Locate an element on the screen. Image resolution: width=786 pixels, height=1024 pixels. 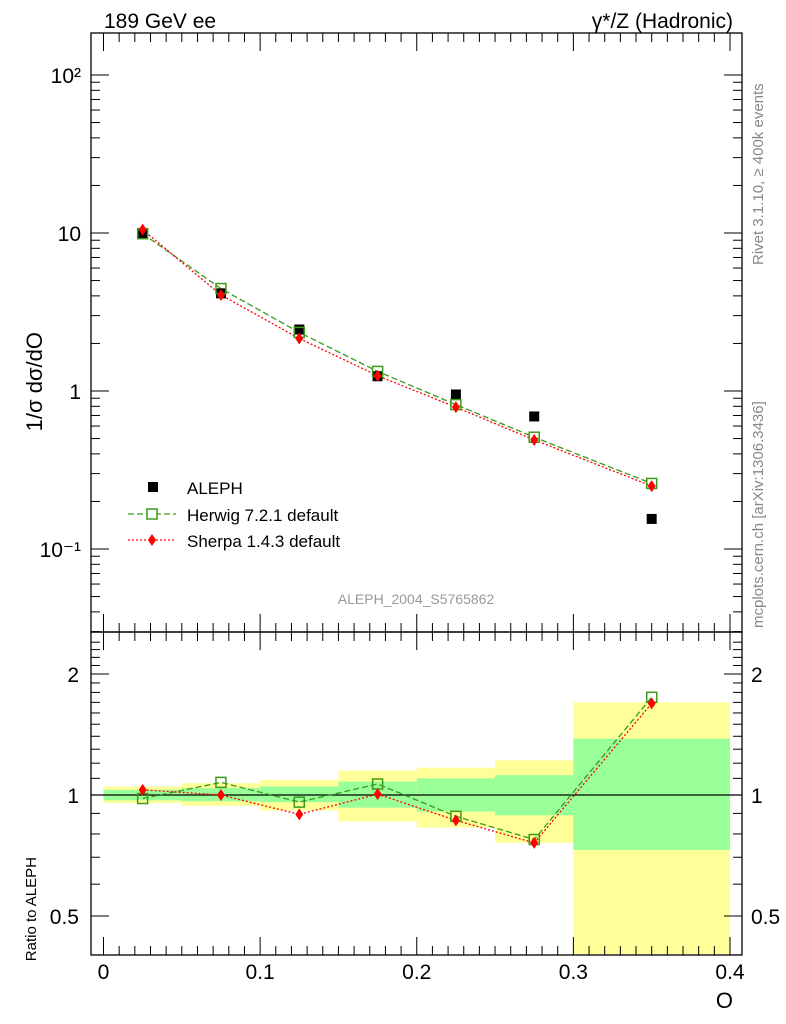
ratio-y-tick-label-left: 0.5 is located at coordinates (64, 917).